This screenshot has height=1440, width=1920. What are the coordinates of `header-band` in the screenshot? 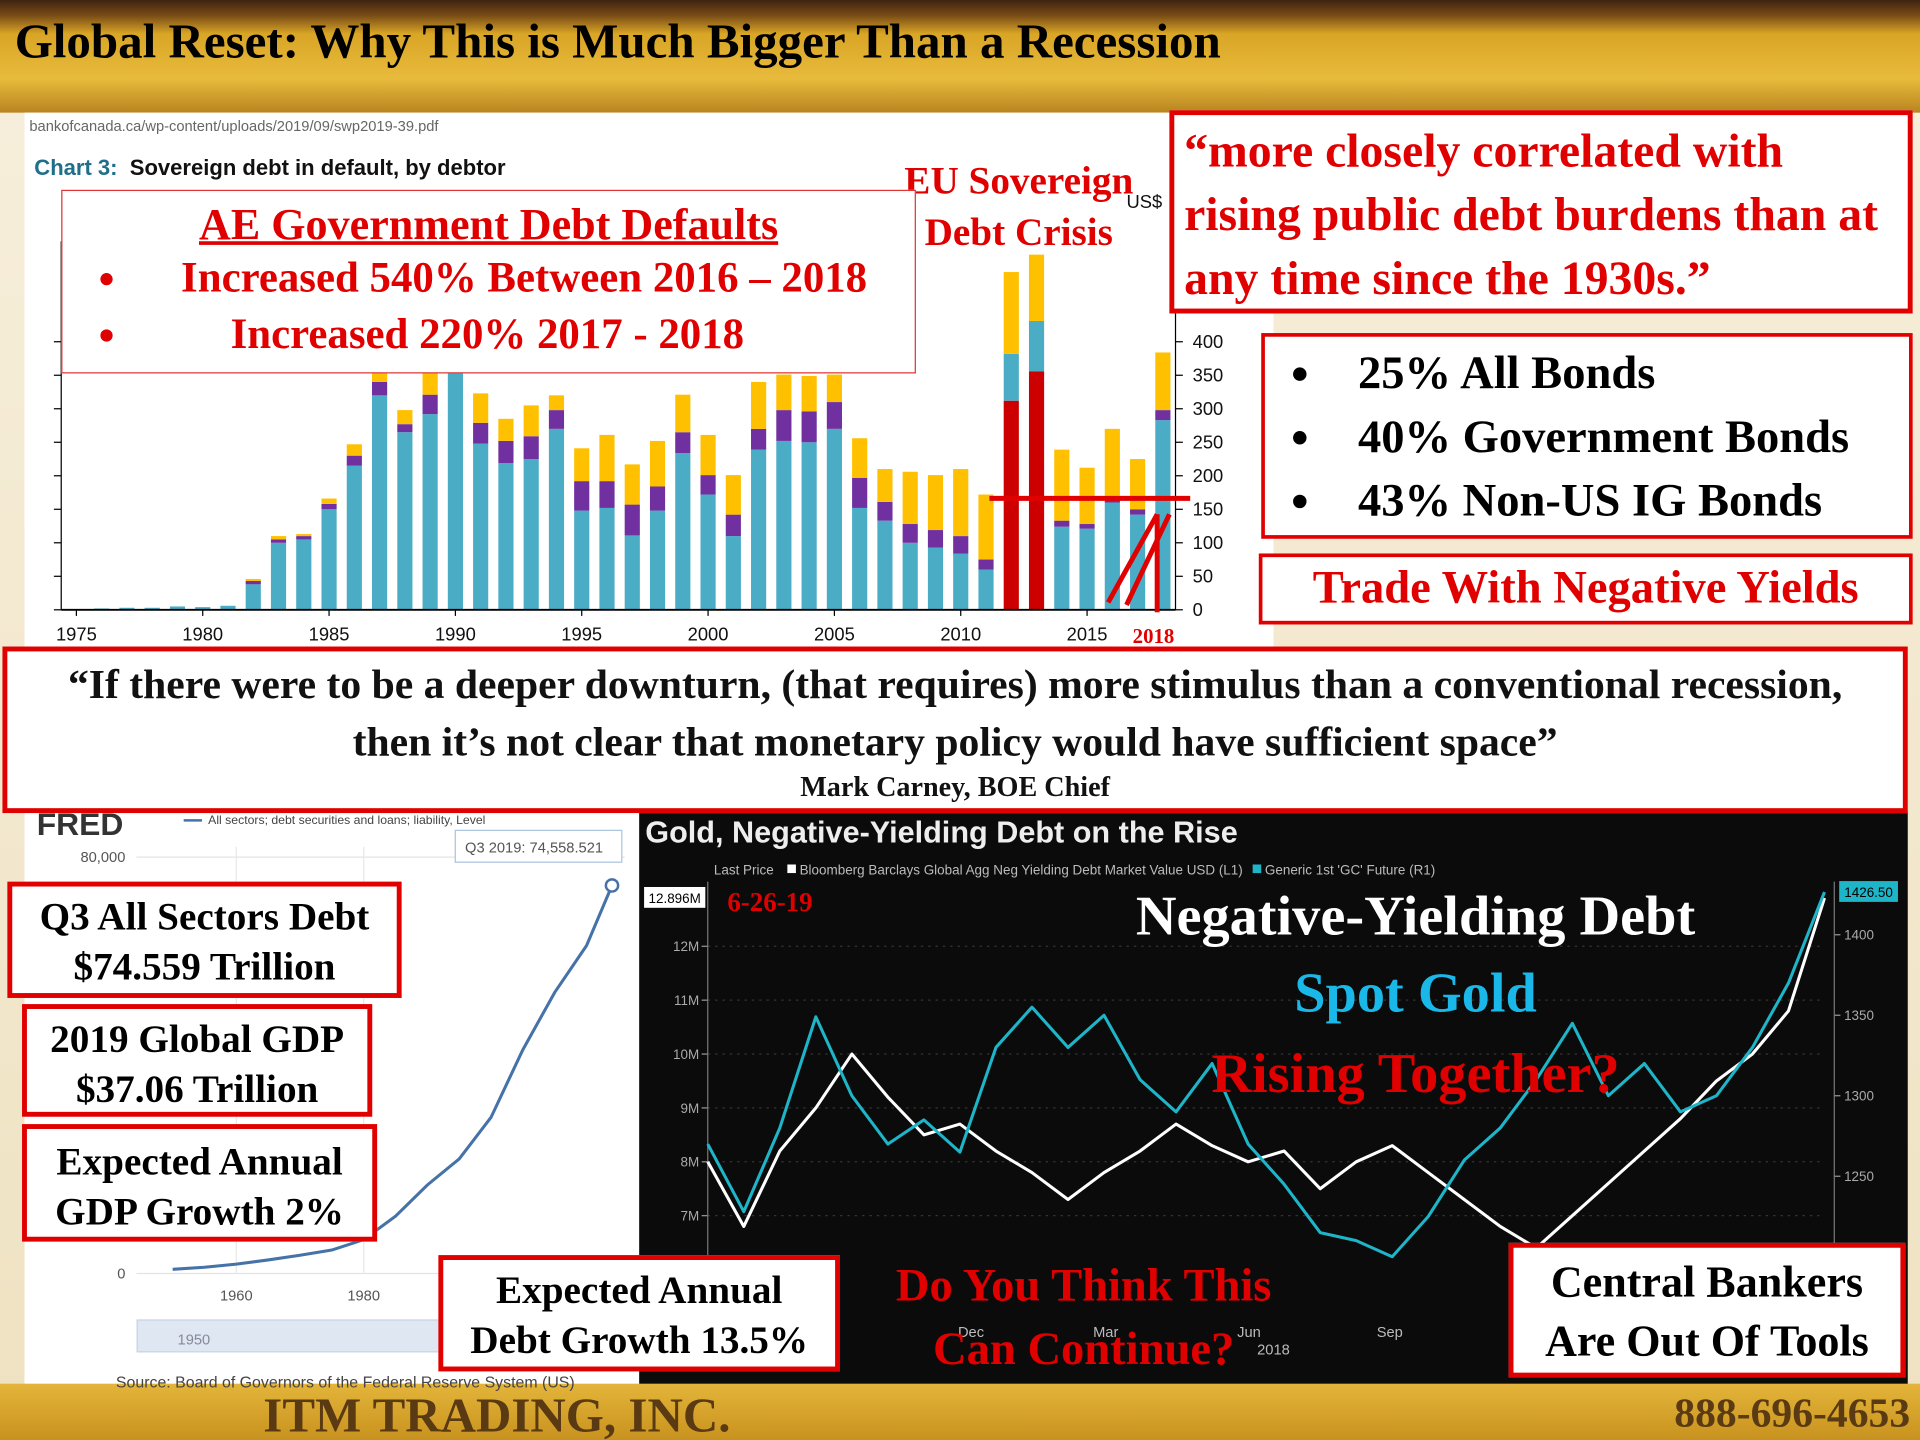 It's located at (960, 56).